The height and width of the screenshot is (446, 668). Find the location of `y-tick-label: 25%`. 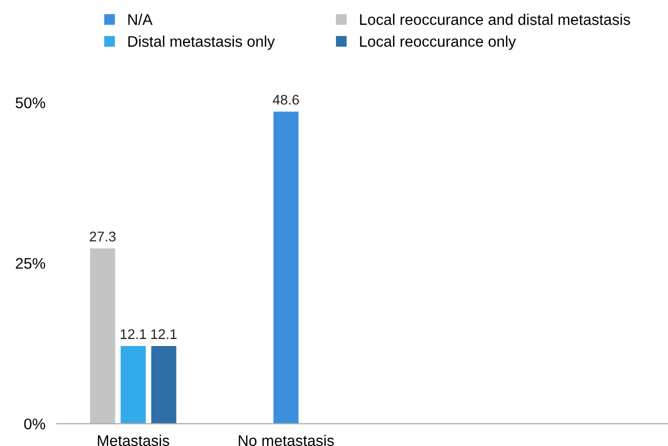

y-tick-label: 25% is located at coordinates (31, 263).